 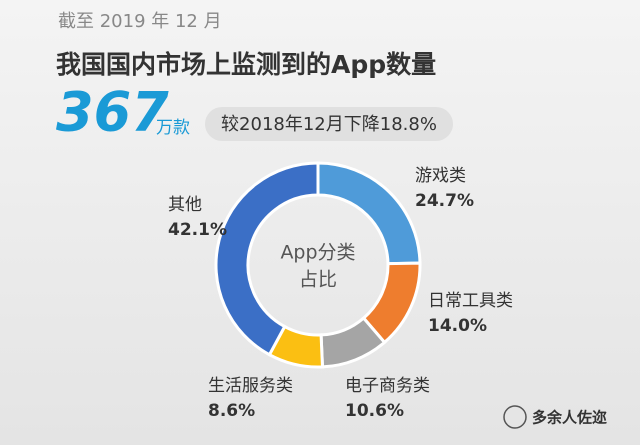 I want to click on source: 多余人佐迩, so click(x=569, y=418).